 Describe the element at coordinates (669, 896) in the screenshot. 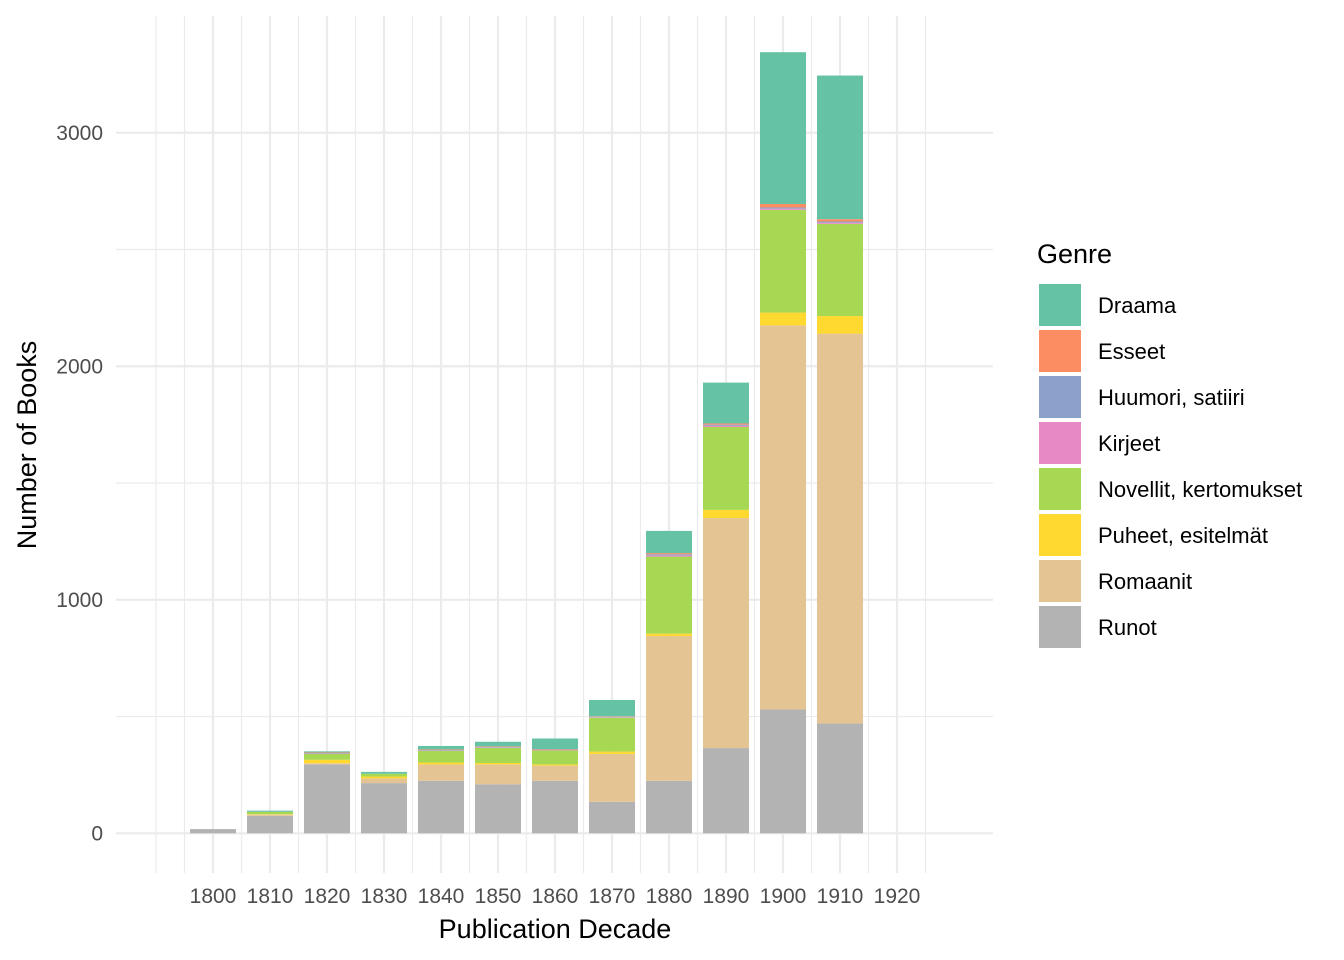

I see `x-tick-label: 1880` at that location.